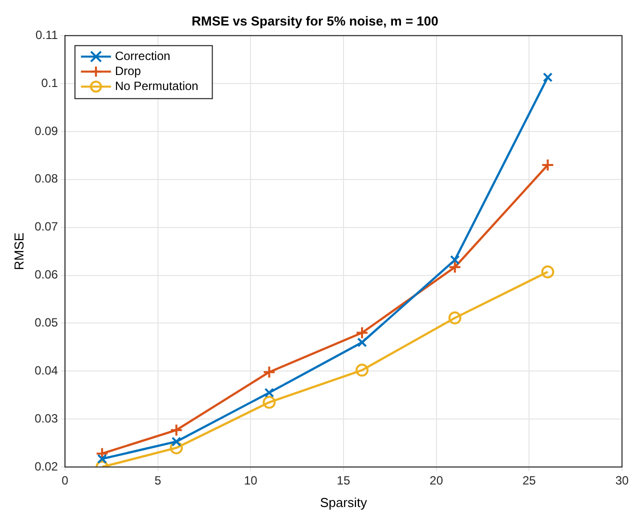  I want to click on legend-label: Drop, so click(128, 71).